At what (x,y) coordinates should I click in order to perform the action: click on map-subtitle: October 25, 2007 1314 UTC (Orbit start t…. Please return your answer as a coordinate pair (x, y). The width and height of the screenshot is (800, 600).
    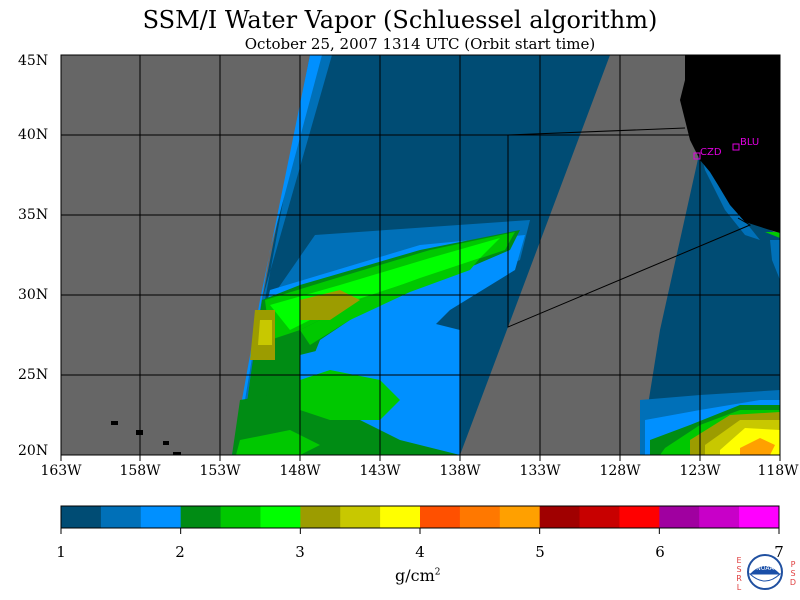
    Looking at the image, I should click on (420, 44).